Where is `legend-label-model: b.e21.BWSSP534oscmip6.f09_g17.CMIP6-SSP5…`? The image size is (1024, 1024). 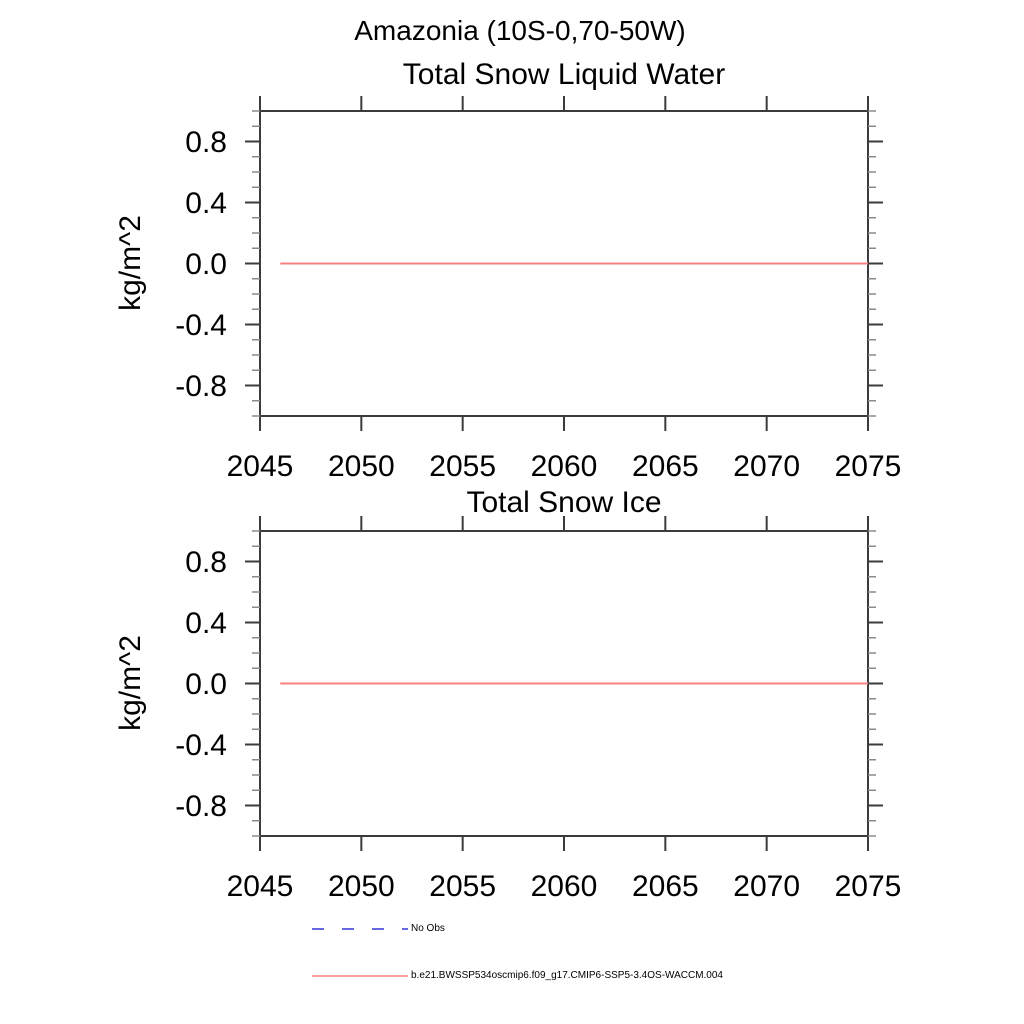 legend-label-model: b.e21.BWSSP534oscmip6.f09_g17.CMIP6-SSP5… is located at coordinates (567, 975).